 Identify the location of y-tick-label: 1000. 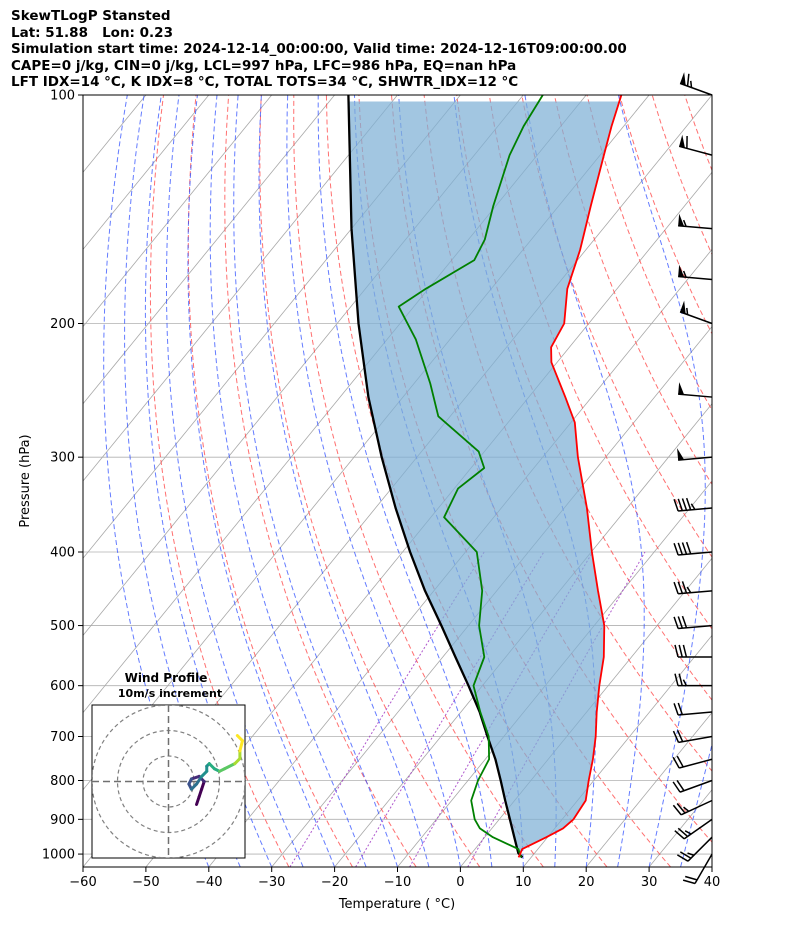
(58, 855).